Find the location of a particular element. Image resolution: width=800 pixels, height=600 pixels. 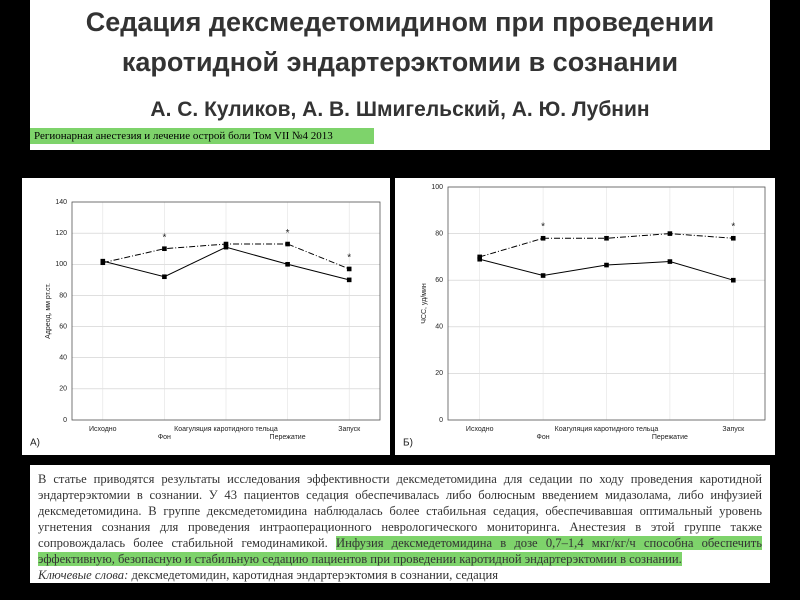

title-line: Седация дексмедетомидином при проведении is located at coordinates (400, 22).